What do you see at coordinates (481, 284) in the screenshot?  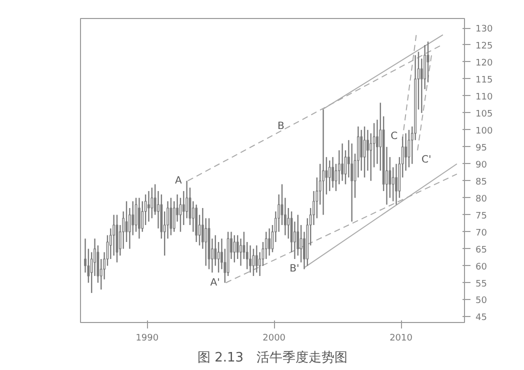 I see `y-tick-label: 55` at bounding box center [481, 284].